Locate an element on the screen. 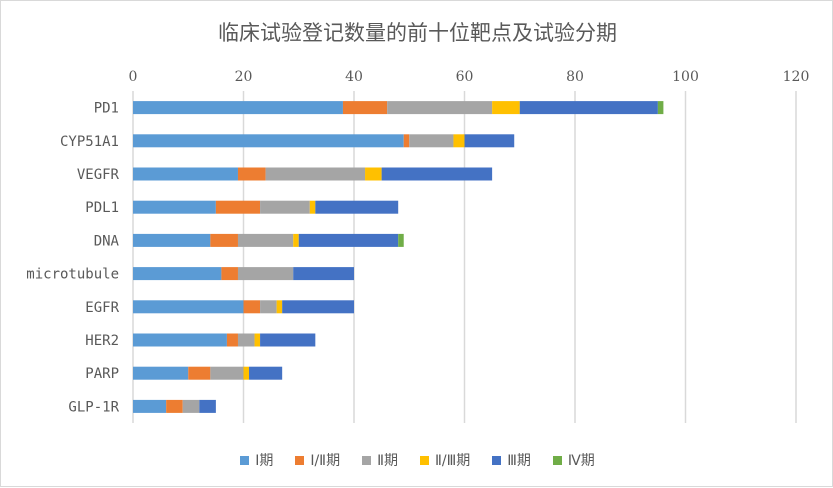 The image size is (833, 488). legend-label: Ⅱ/Ⅲ期 is located at coordinates (452, 461).